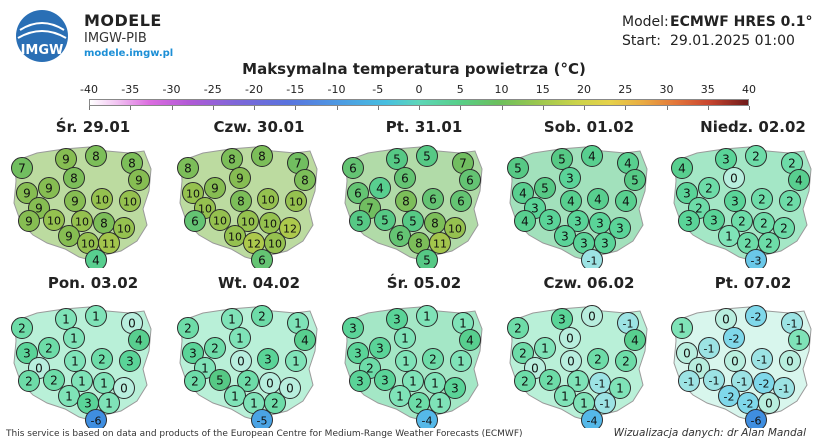  Describe the element at coordinates (129, 53) in the screenshot. I see `brand-link: modele.imgw.pl` at that location.